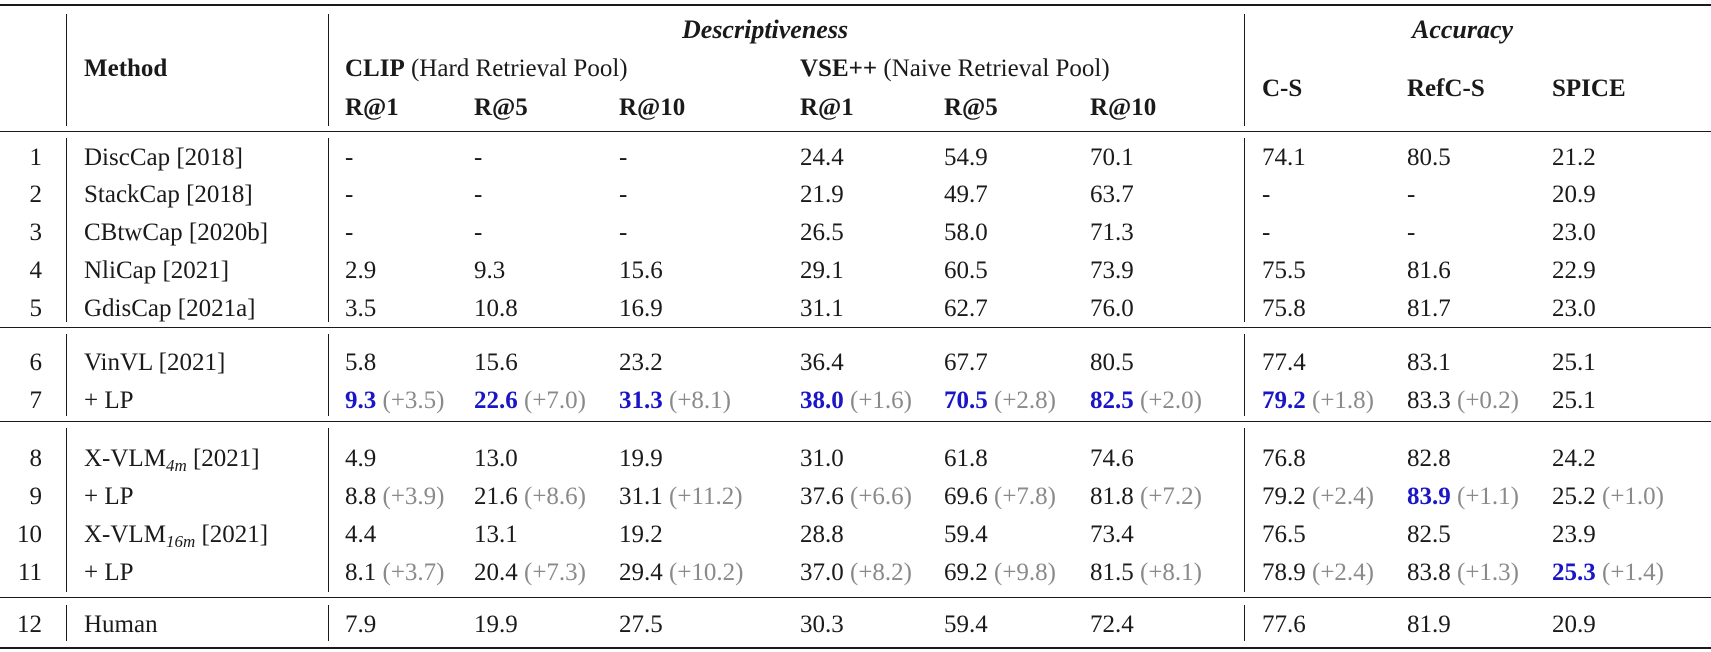 Image resolution: width=1711 pixels, height=652 pixels. I want to click on table-cell: 80.5, so click(1429, 157).